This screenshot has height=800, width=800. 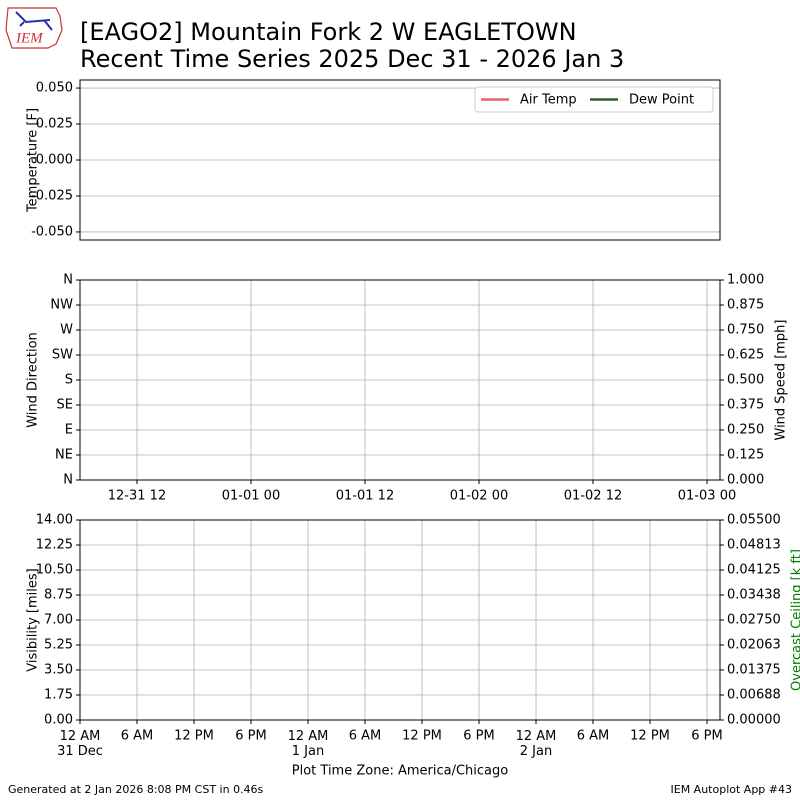 I want to click on legend-label: Air Temp, so click(x=548, y=100).